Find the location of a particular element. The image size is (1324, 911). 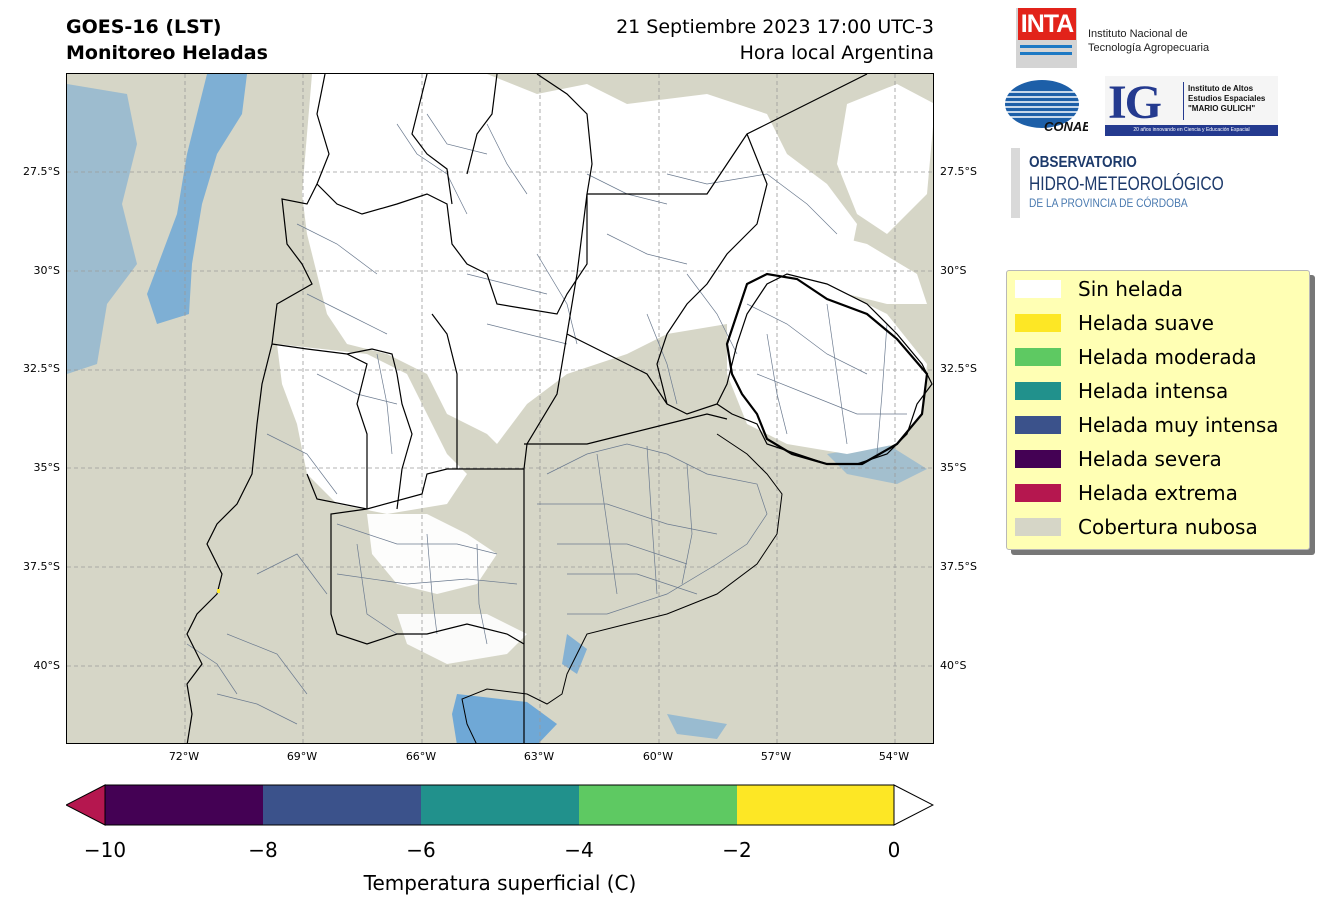

map-title-line2: Monitoreo Heladas is located at coordinates (167, 53).